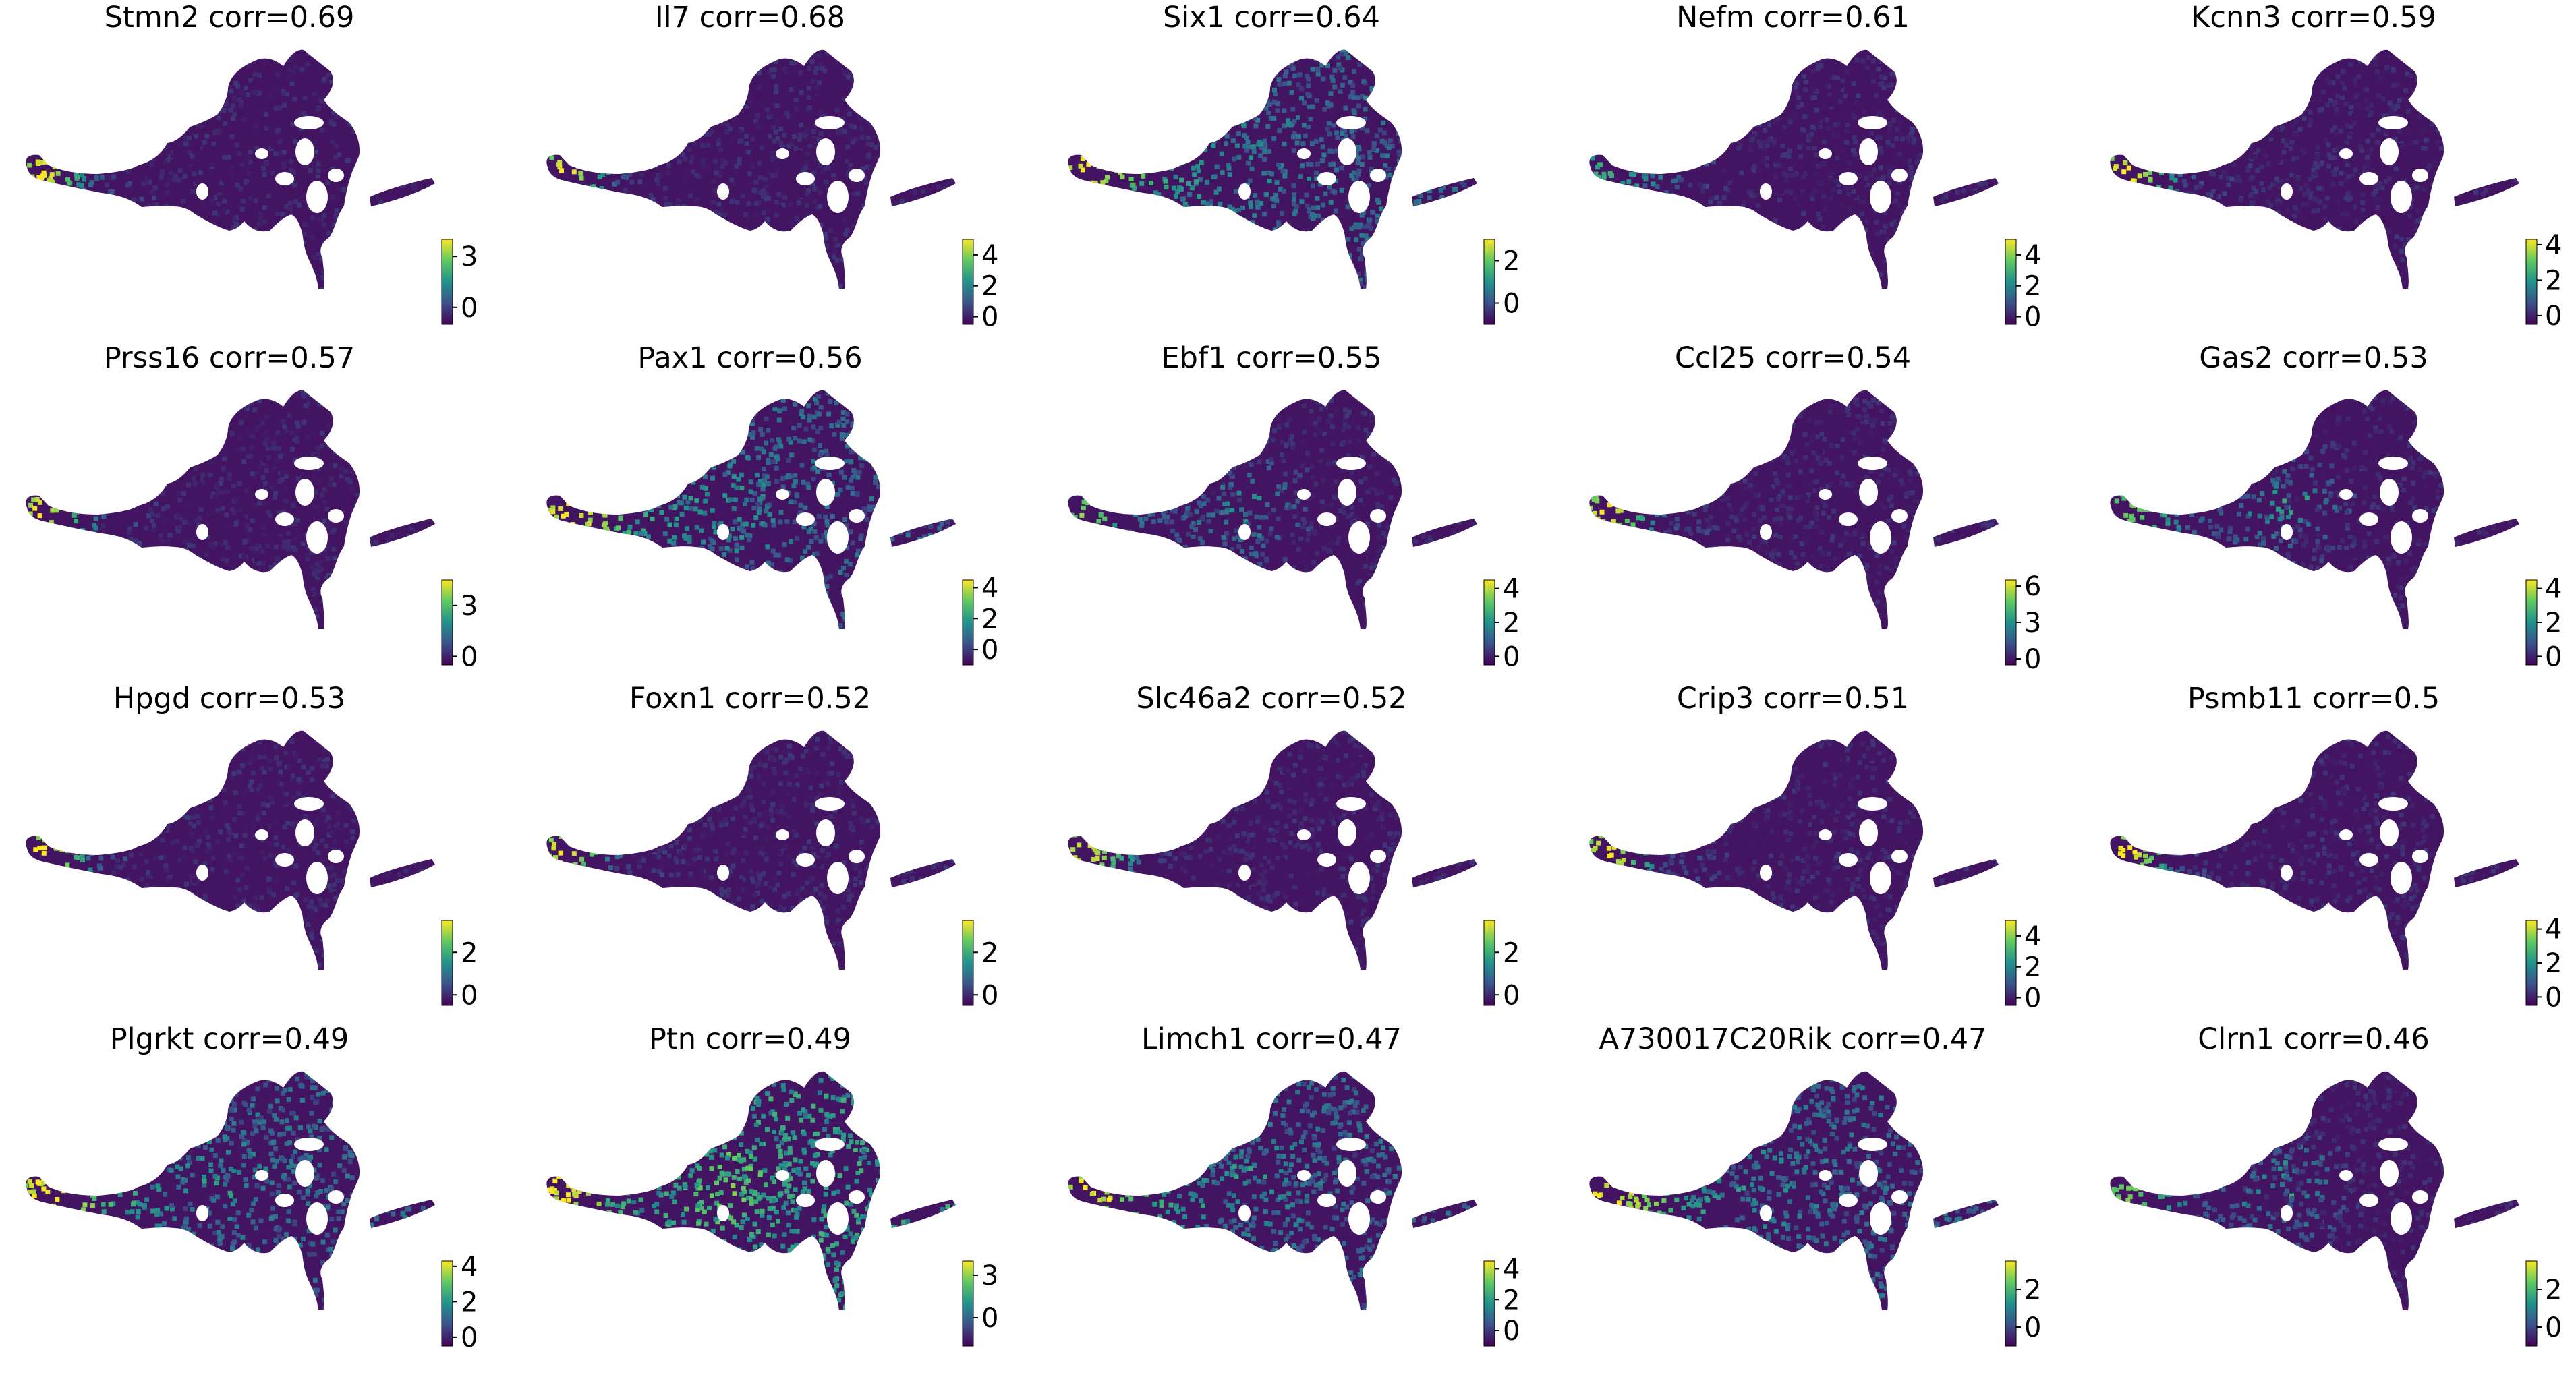  I want to click on umap-panel-ebf1: Ebf1 corr=0.55 4 2 0, so click(1302, 511).